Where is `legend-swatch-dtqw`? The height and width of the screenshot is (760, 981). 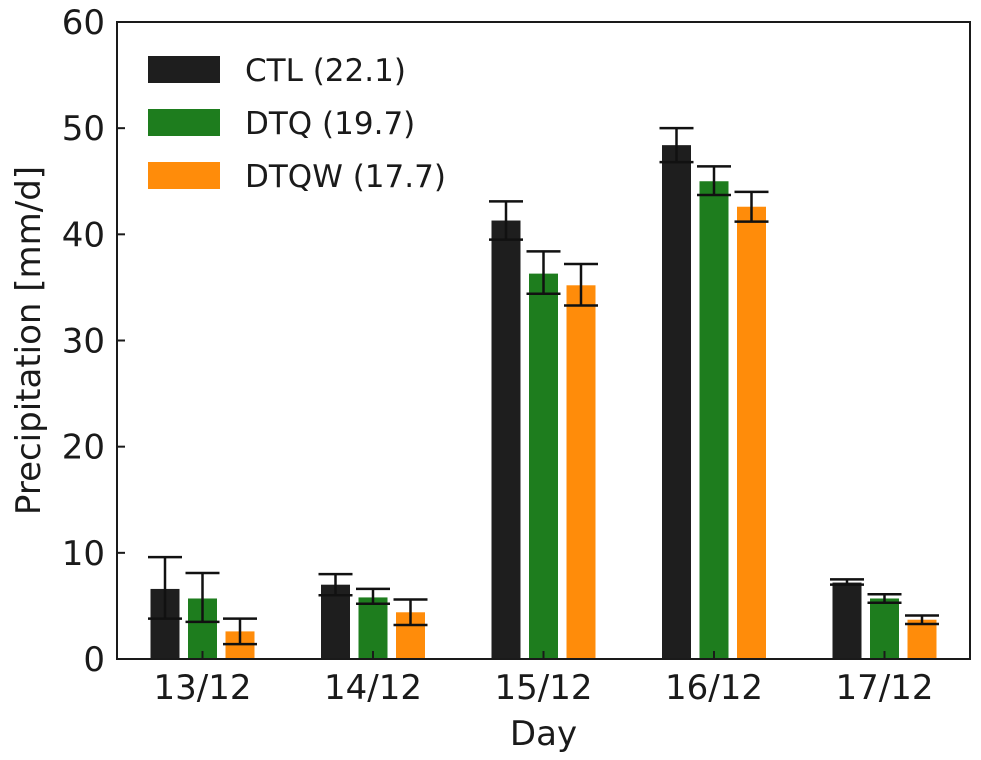 legend-swatch-dtqw is located at coordinates (184, 175).